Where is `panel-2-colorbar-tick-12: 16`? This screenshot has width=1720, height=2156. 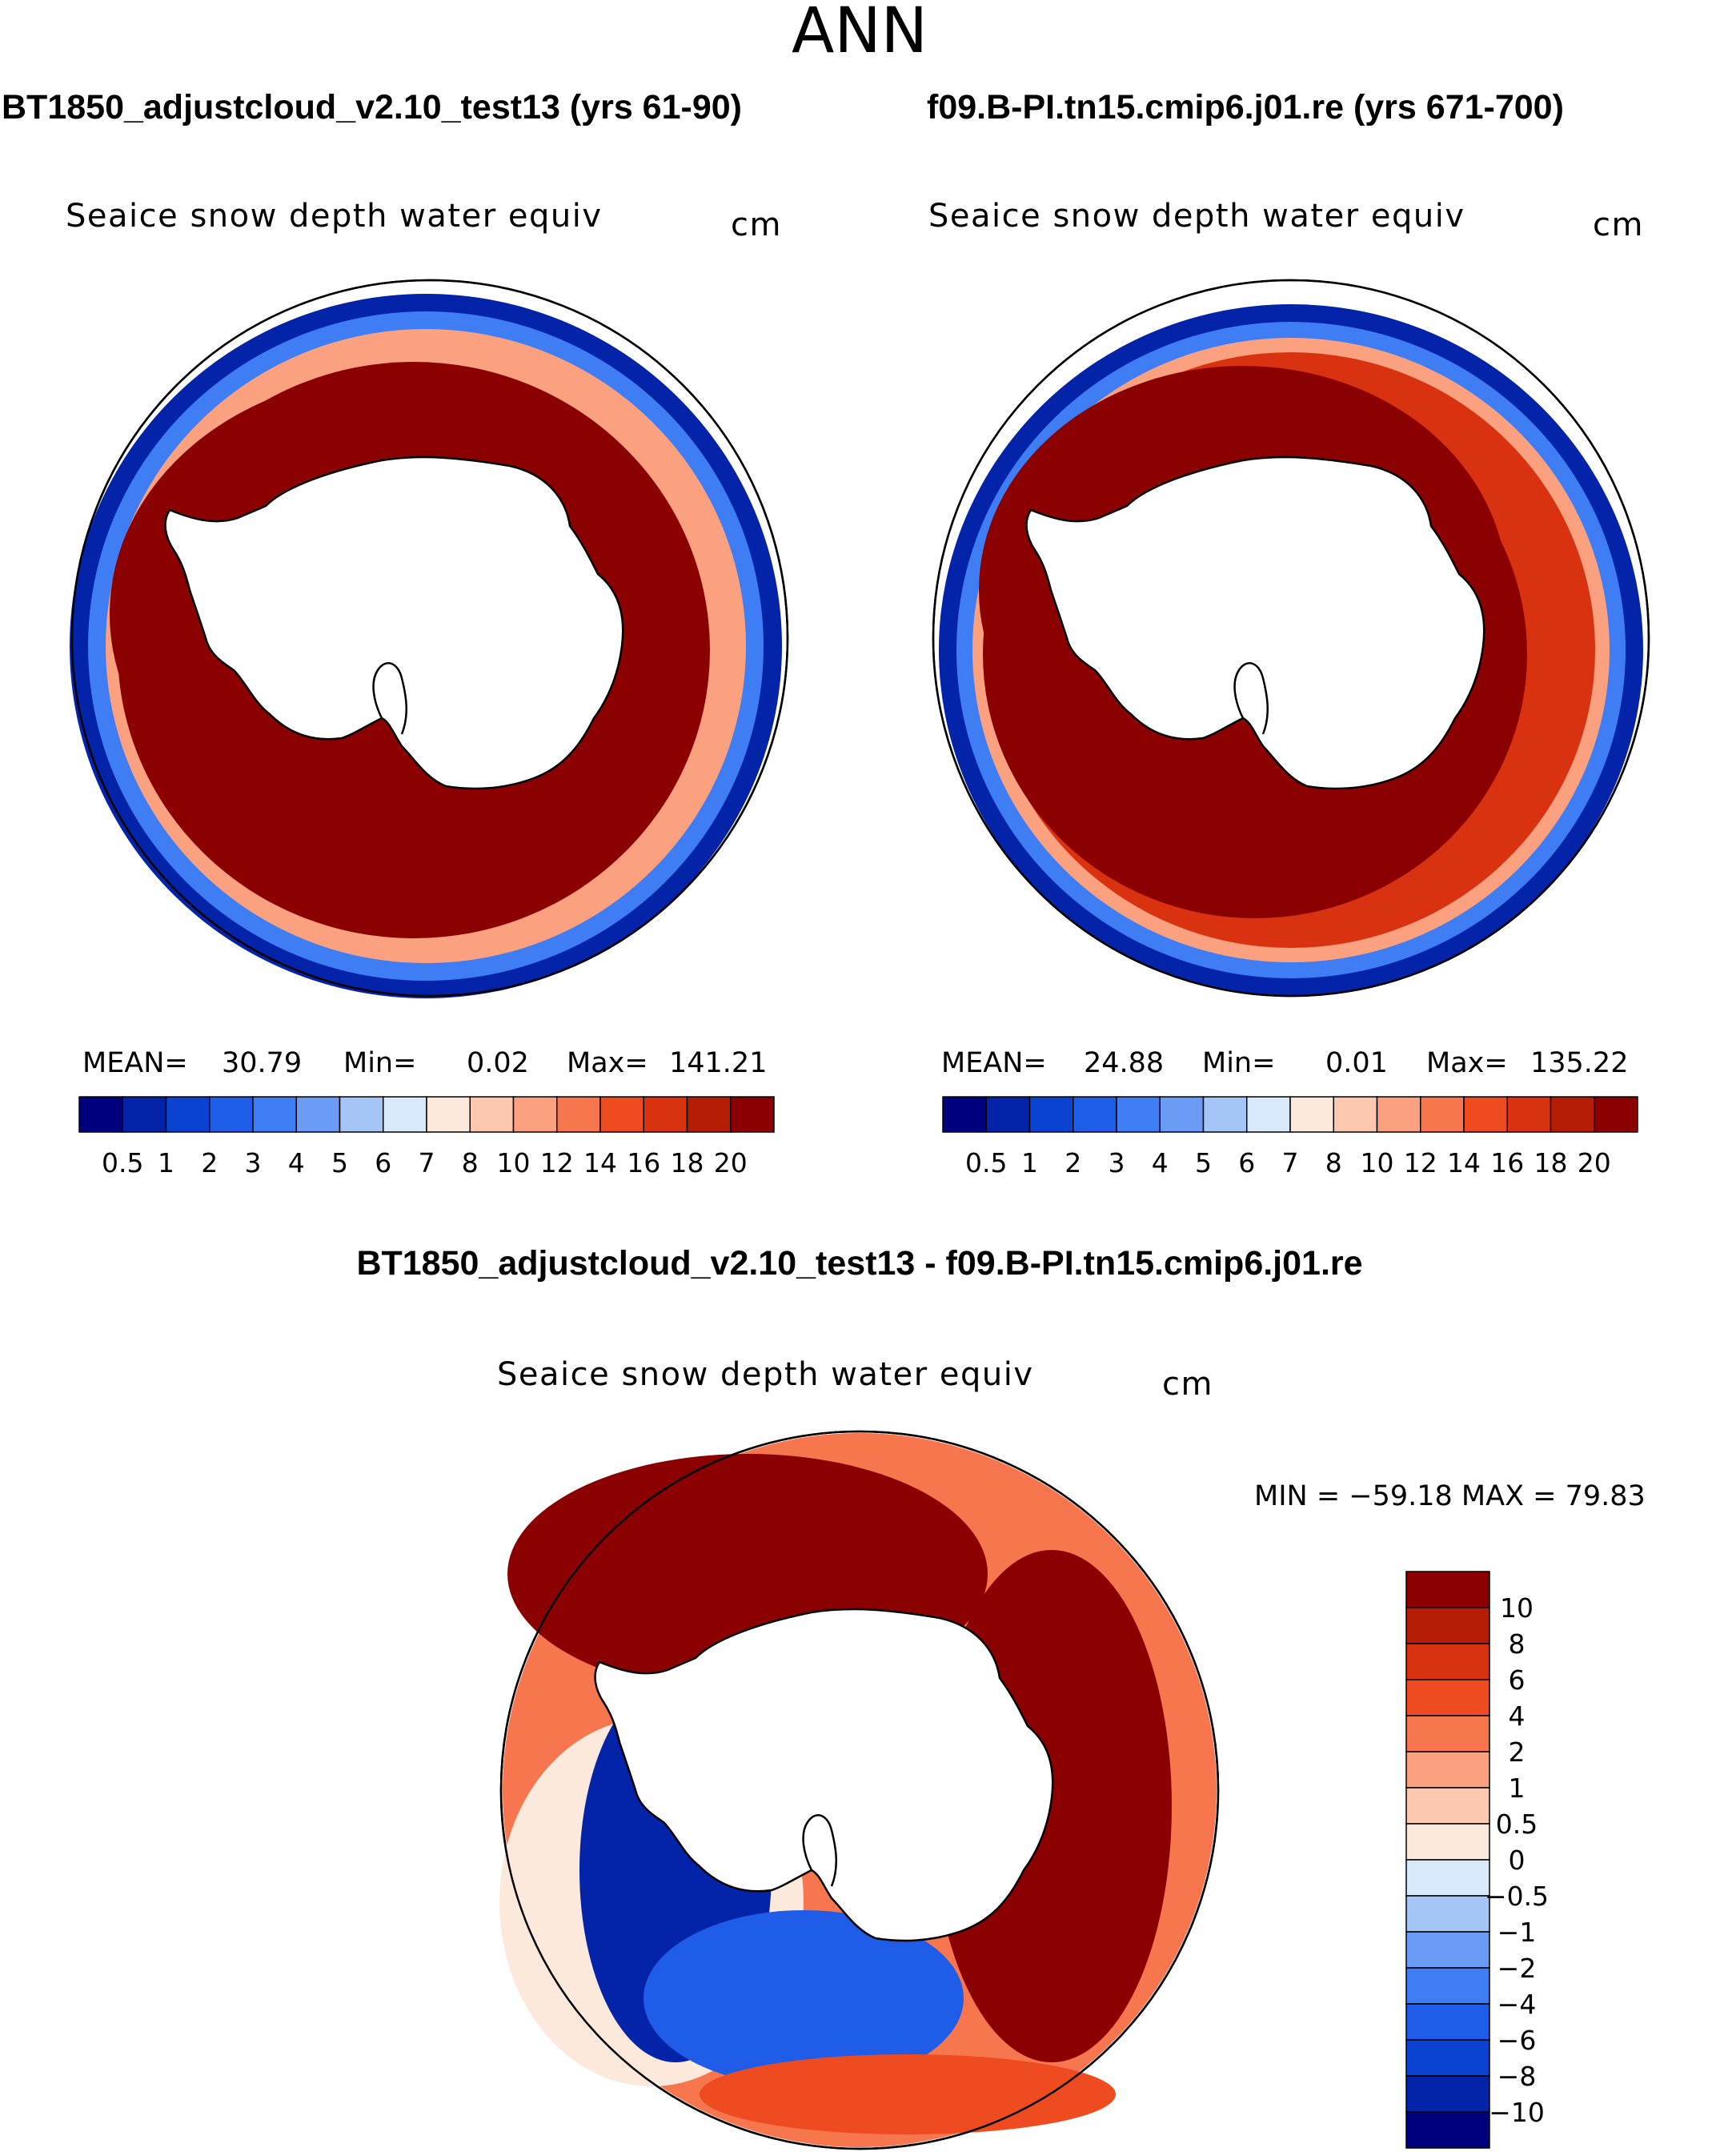
panel-2-colorbar-tick-12: 16 is located at coordinates (1507, 1162).